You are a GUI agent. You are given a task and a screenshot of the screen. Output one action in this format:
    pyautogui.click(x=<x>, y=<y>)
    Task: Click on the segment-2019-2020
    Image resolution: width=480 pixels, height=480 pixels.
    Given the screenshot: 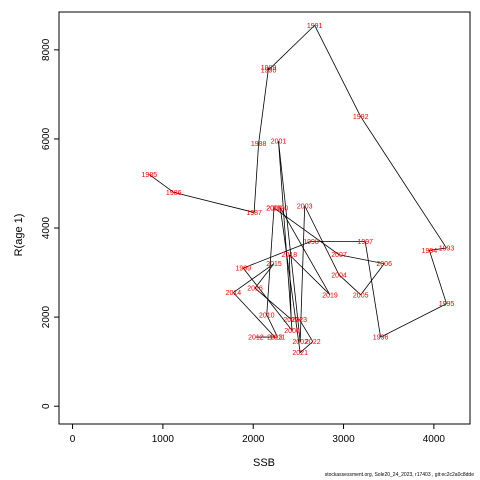 What is the action you would take?
    pyautogui.click(x=305, y=251)
    